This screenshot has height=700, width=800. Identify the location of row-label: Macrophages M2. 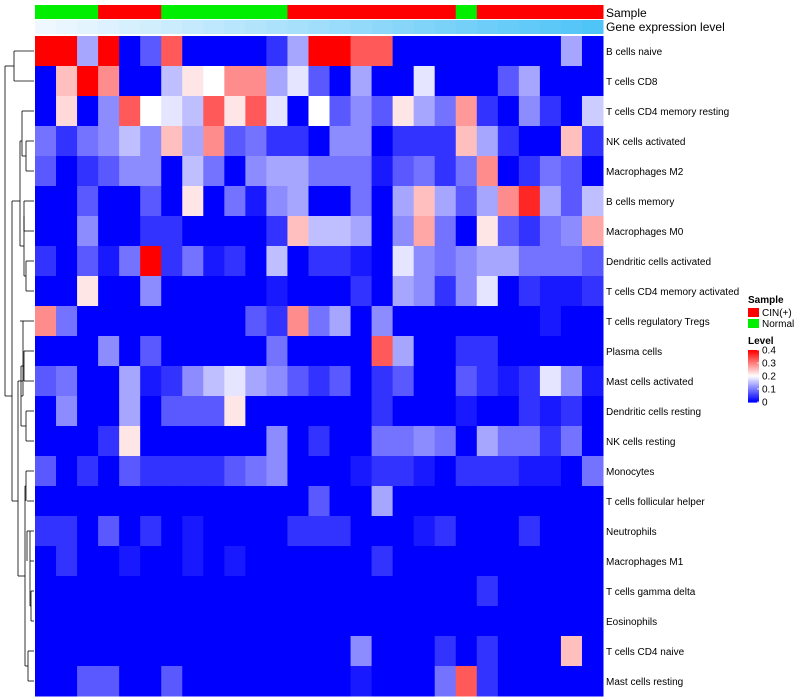
(645, 172).